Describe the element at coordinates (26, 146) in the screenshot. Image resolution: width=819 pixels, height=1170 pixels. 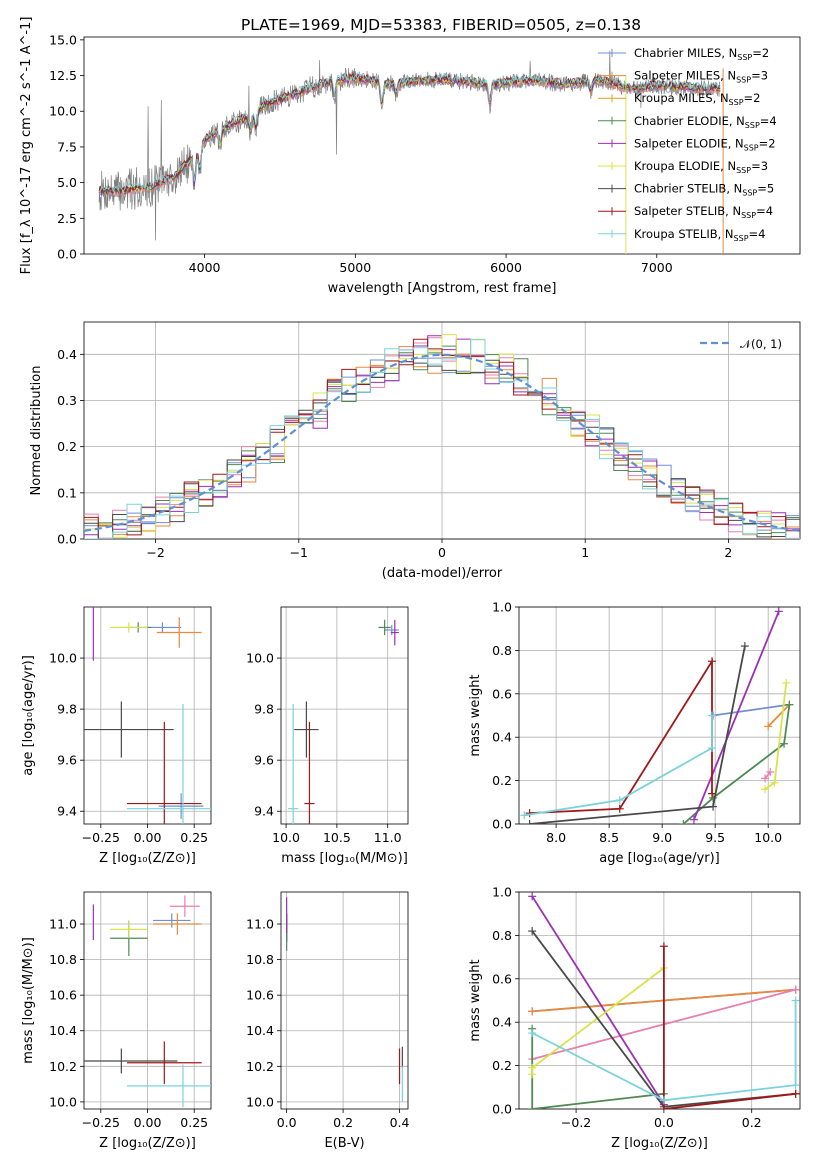
I see `y-axis-label: Flux [f_λ 10^-17 erg cm^-2 s^-1 A^-1]` at that location.